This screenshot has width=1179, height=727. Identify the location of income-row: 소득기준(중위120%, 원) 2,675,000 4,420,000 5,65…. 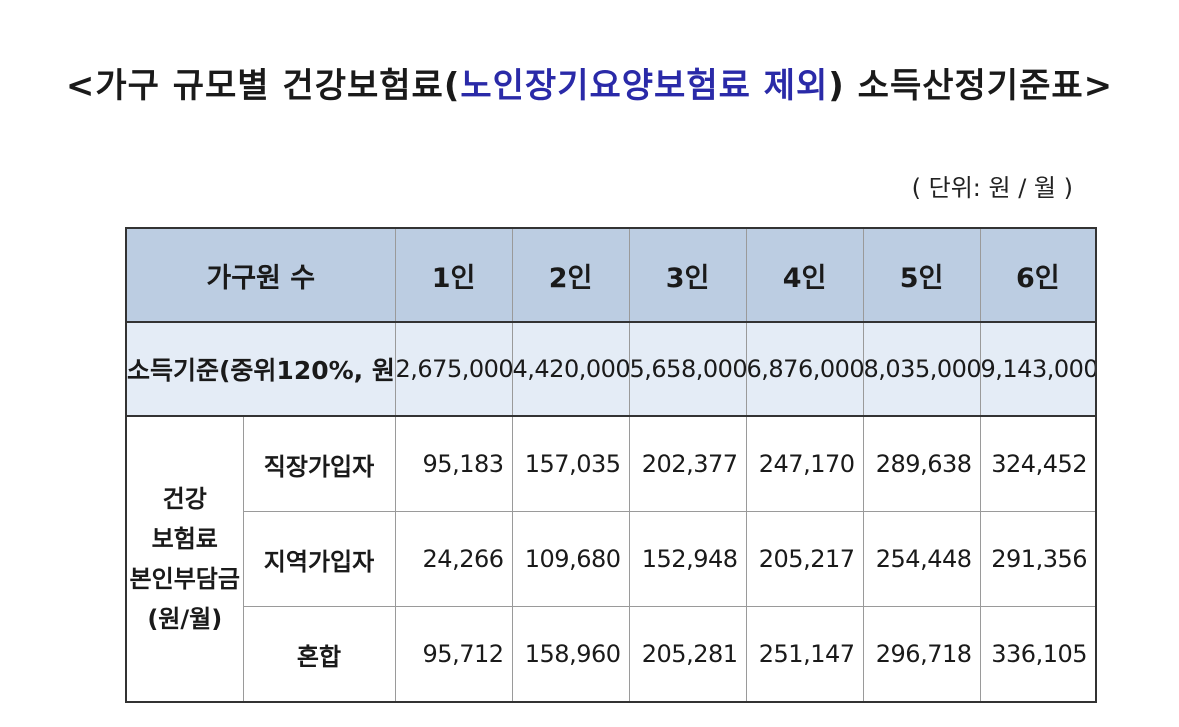
(611, 369).